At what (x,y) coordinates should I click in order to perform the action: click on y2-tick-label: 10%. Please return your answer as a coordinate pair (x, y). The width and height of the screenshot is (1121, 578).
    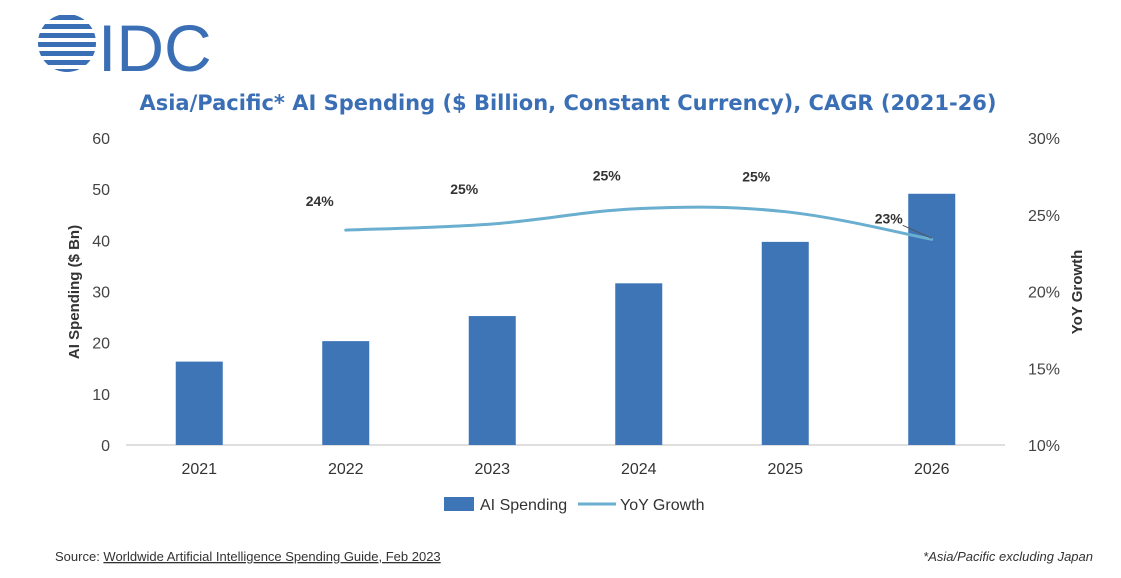
    Looking at the image, I should click on (1044, 446).